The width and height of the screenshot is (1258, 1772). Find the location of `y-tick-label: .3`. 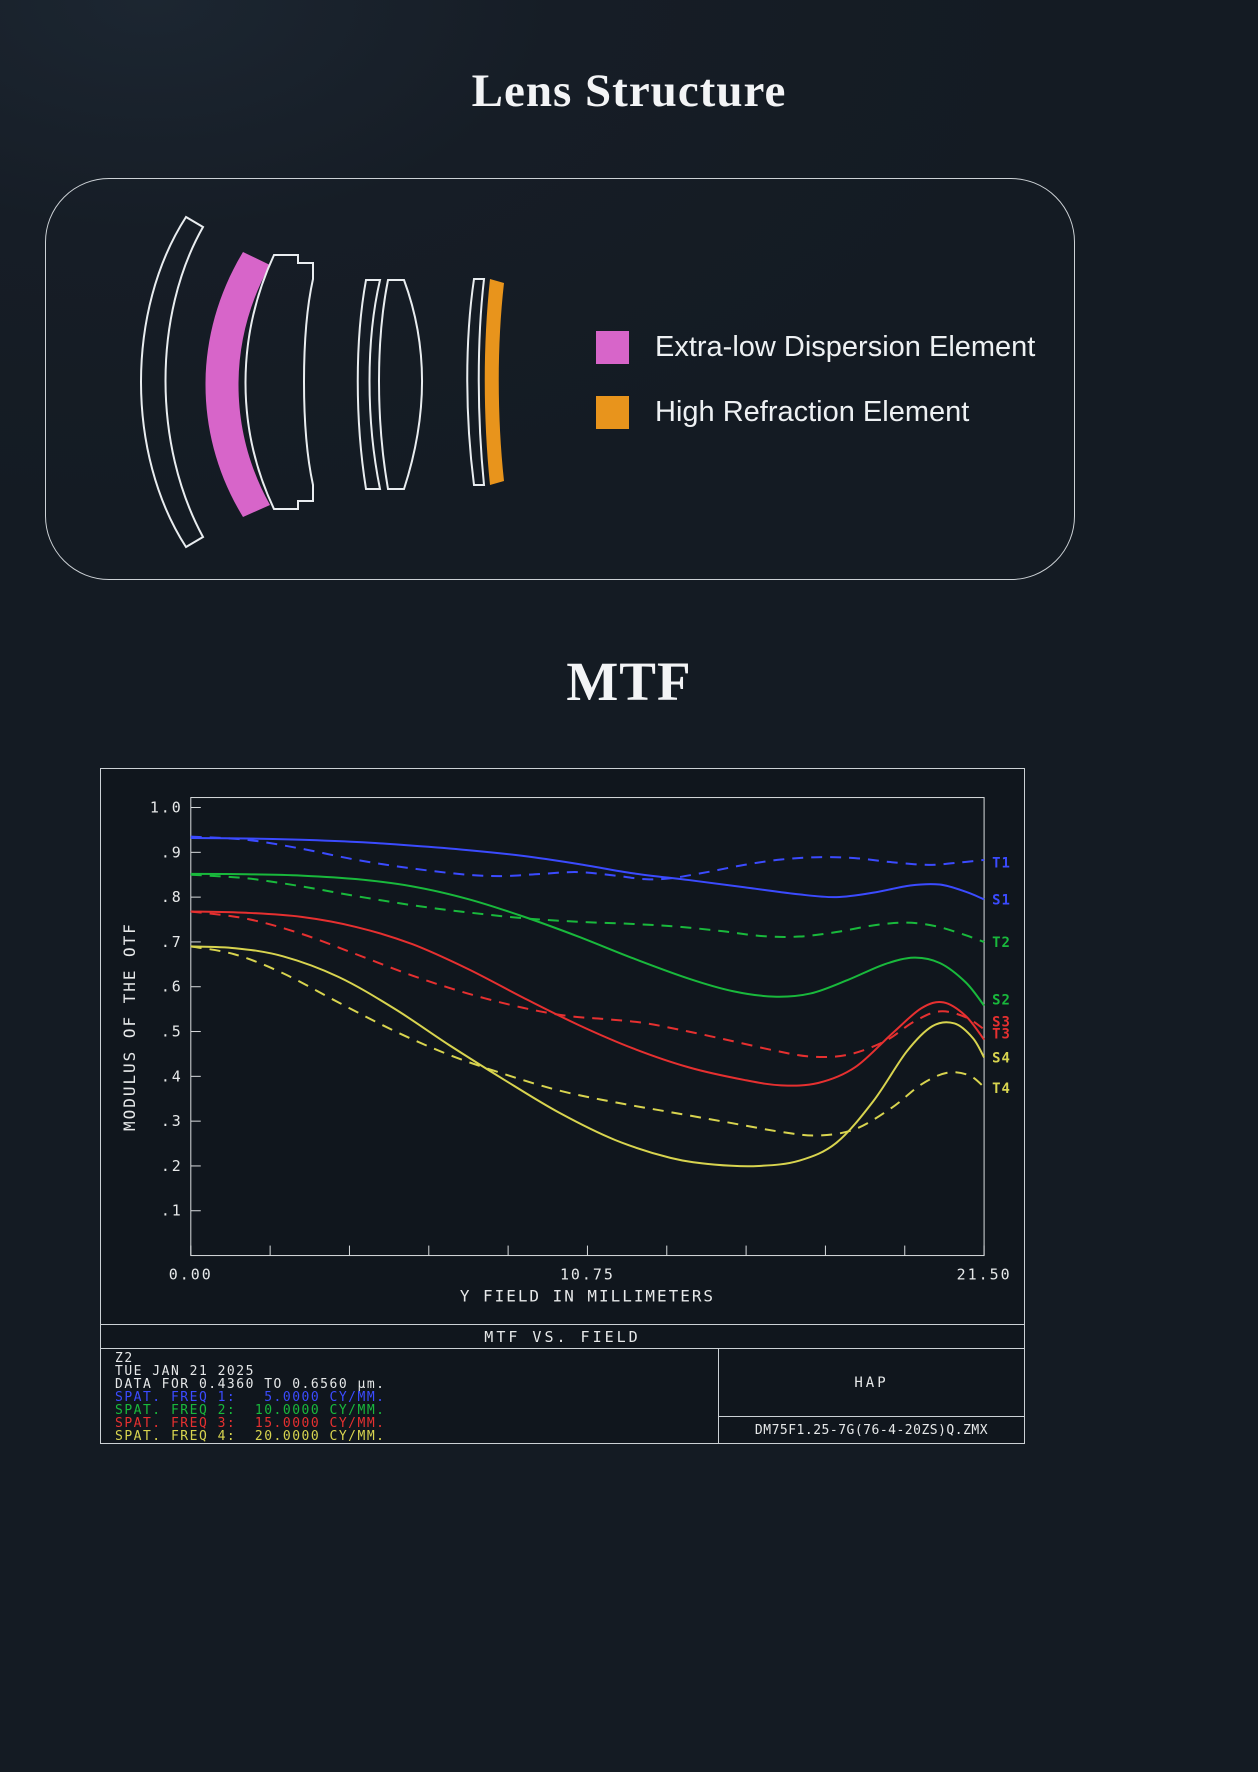

y-tick-label: .3 is located at coordinates (172, 1121).